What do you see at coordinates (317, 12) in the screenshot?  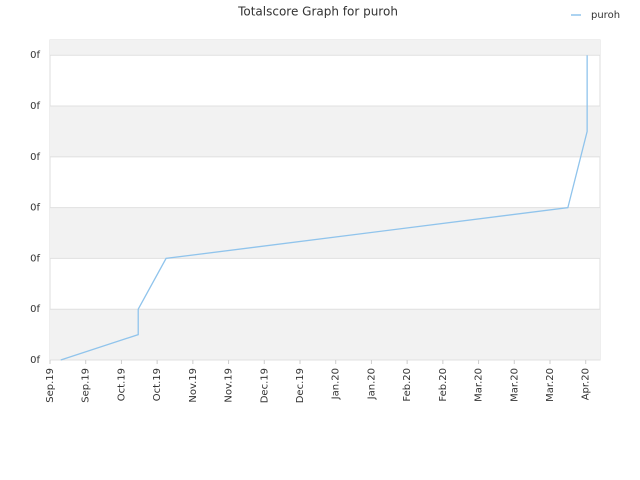 I see `chart-title: Totalscore Graph for puroh` at bounding box center [317, 12].